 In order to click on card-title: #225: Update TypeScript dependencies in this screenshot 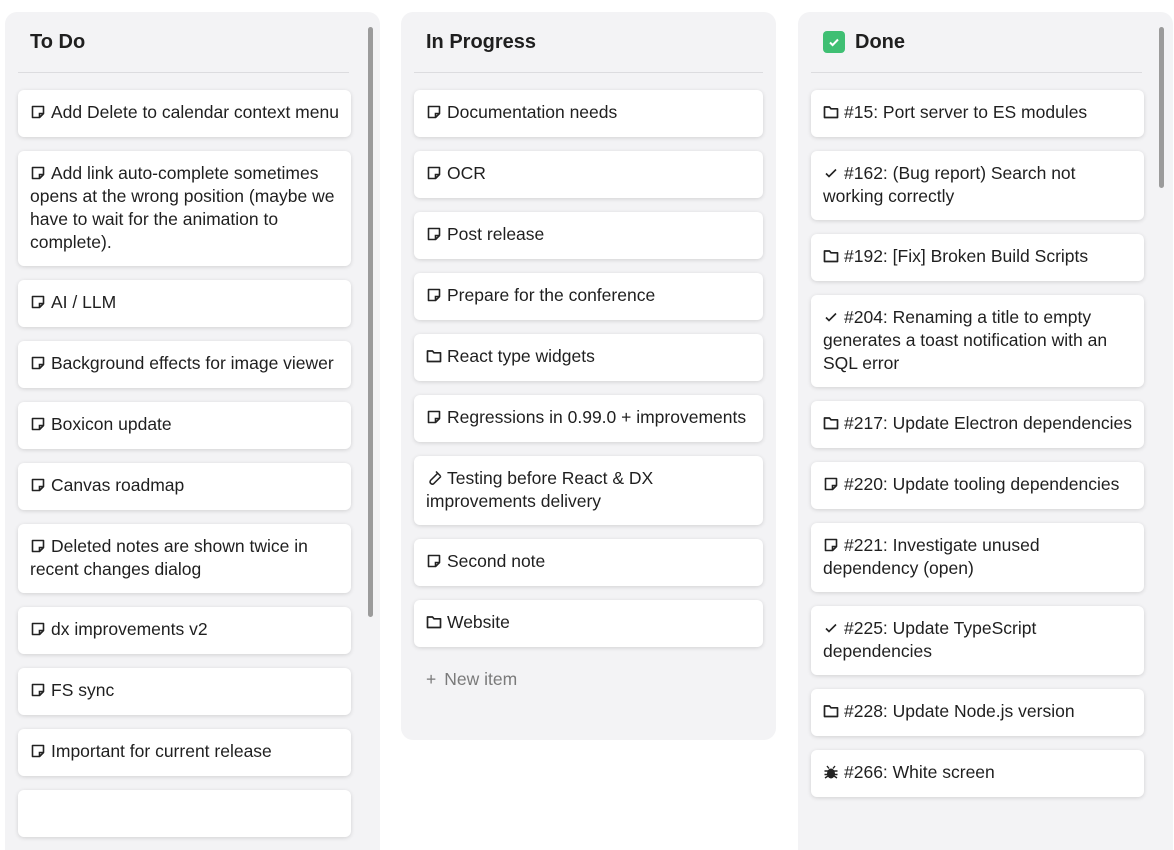, I will do `click(930, 639)`.